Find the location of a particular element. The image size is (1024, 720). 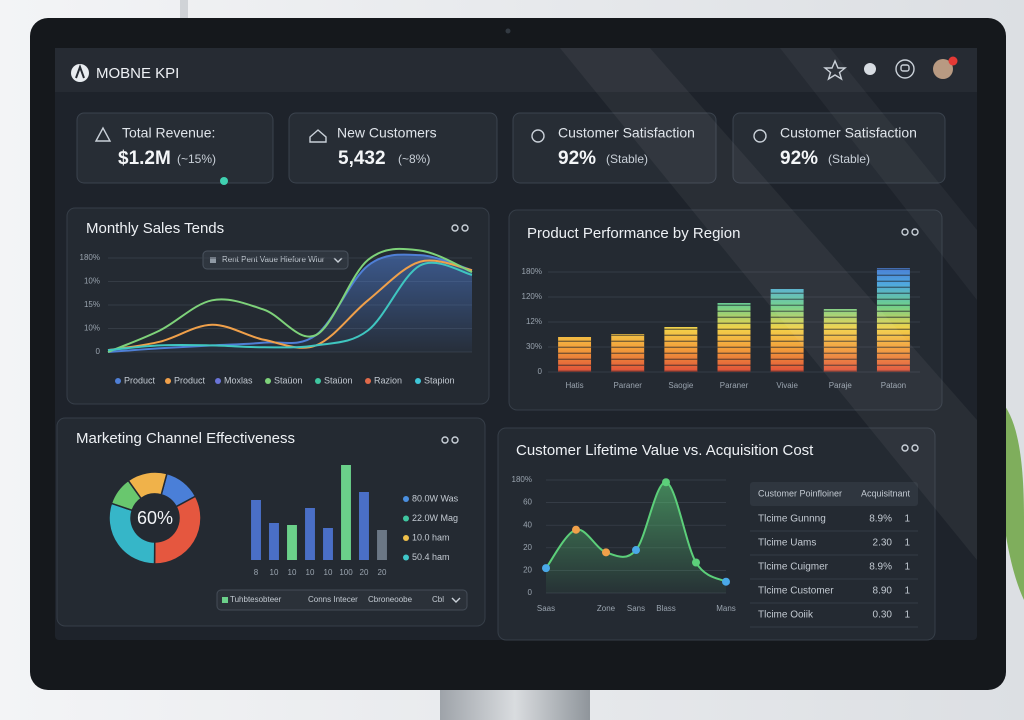

table-cell: Tlcime Ooiik is located at coordinates (786, 615).